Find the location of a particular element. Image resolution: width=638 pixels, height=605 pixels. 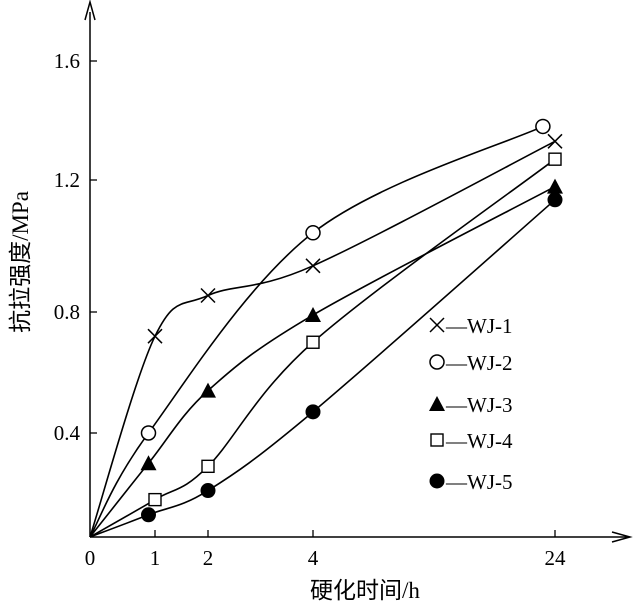

legend-item: —WJ-1 is located at coordinates (471, 326).